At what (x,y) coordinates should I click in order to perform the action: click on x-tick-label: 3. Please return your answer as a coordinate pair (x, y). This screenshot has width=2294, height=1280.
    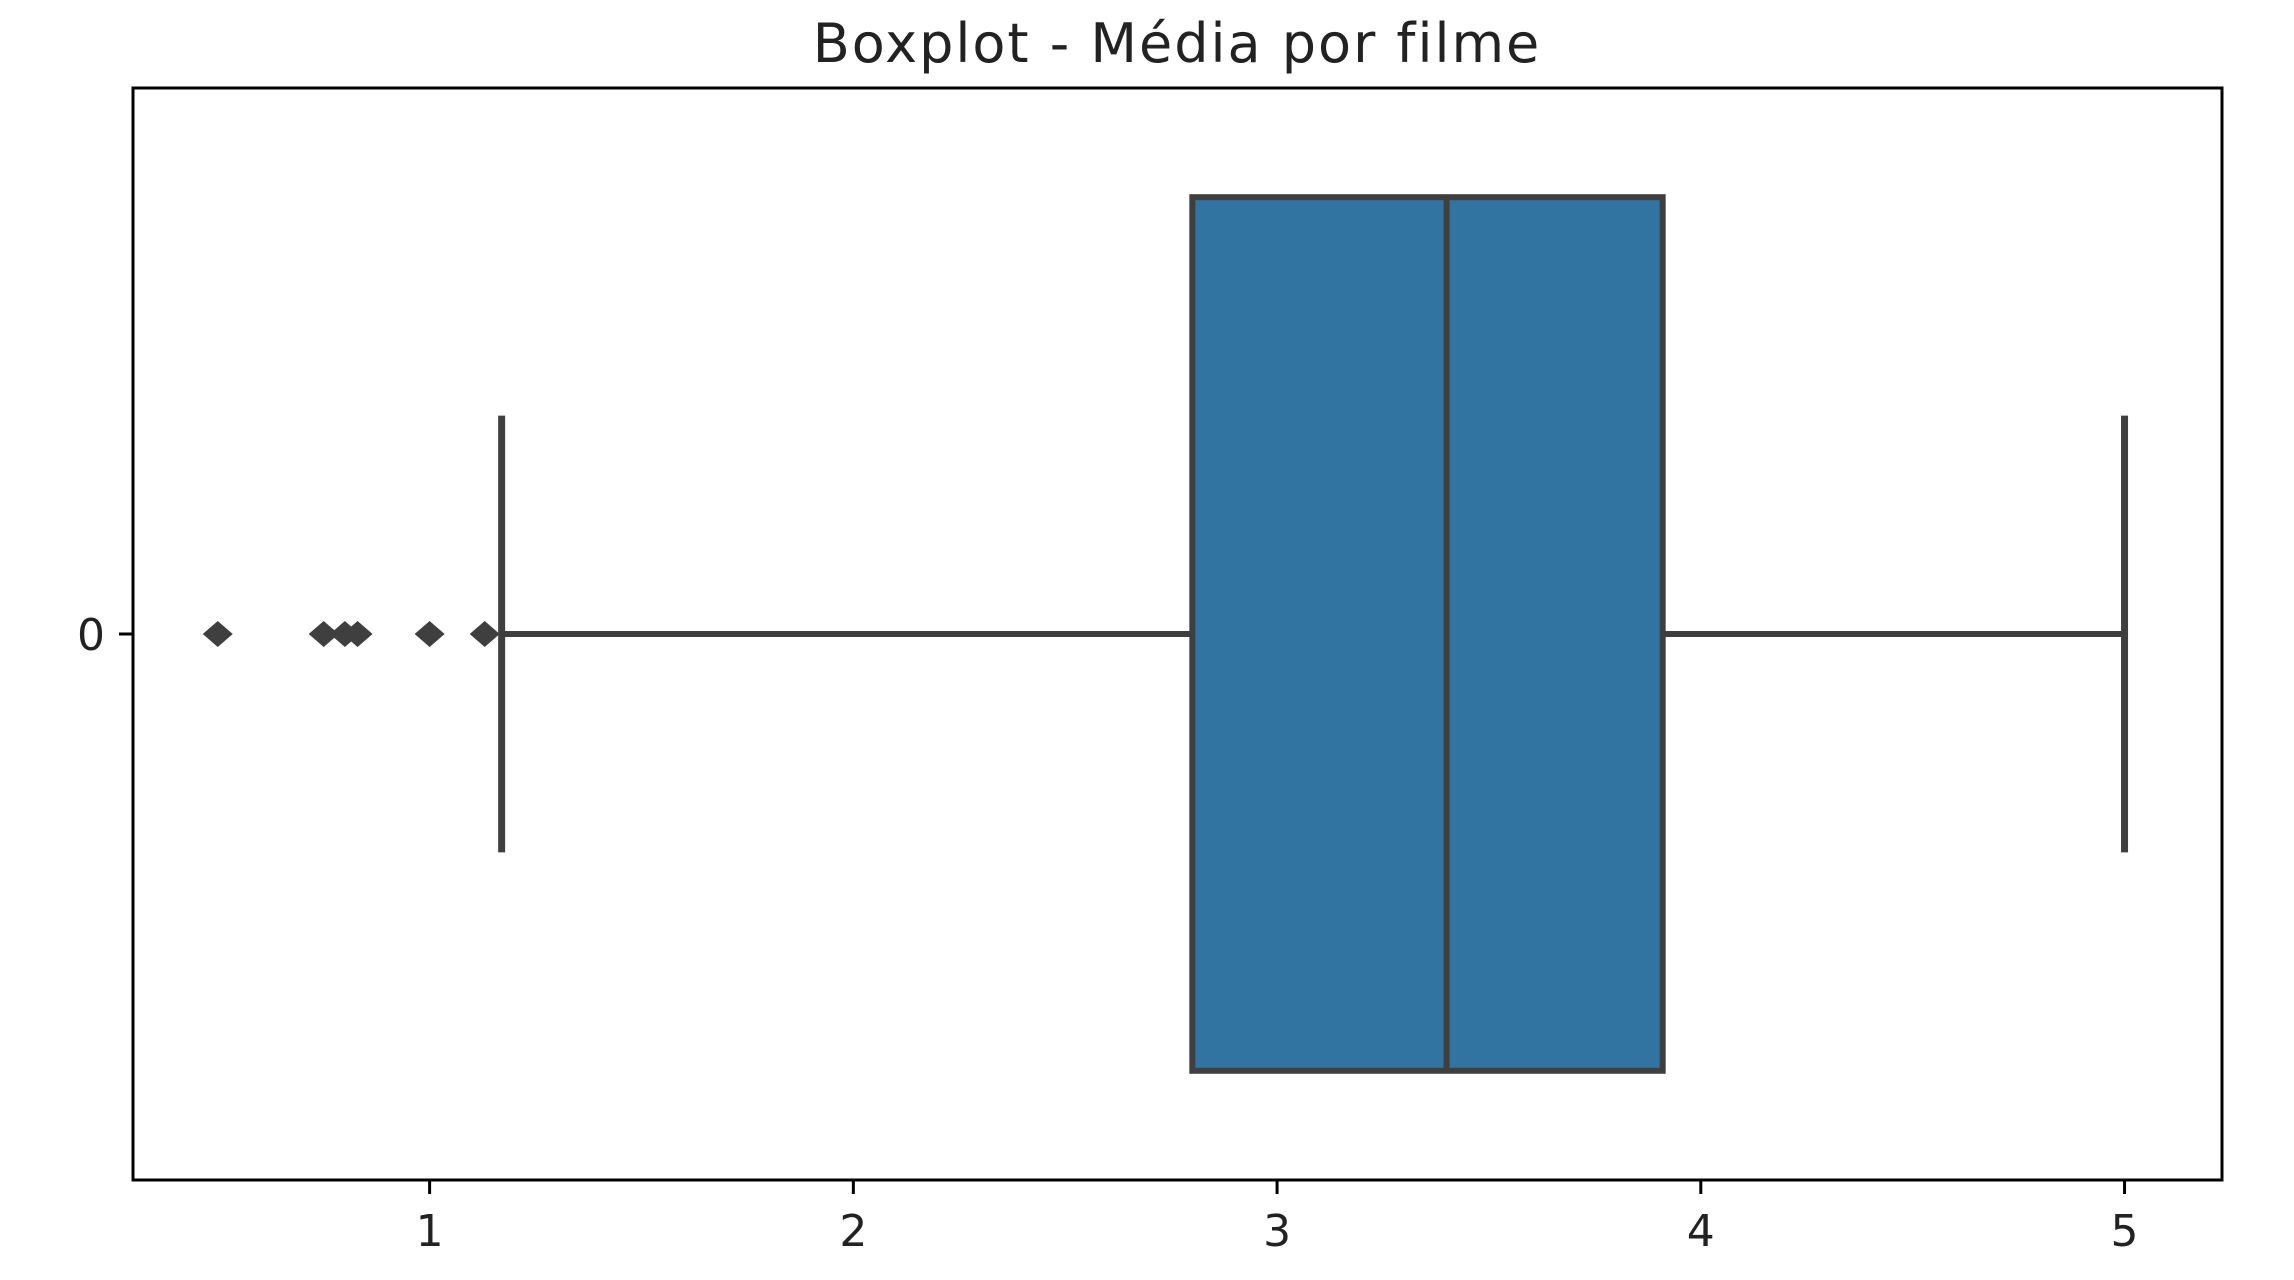
    Looking at the image, I should click on (1277, 1231).